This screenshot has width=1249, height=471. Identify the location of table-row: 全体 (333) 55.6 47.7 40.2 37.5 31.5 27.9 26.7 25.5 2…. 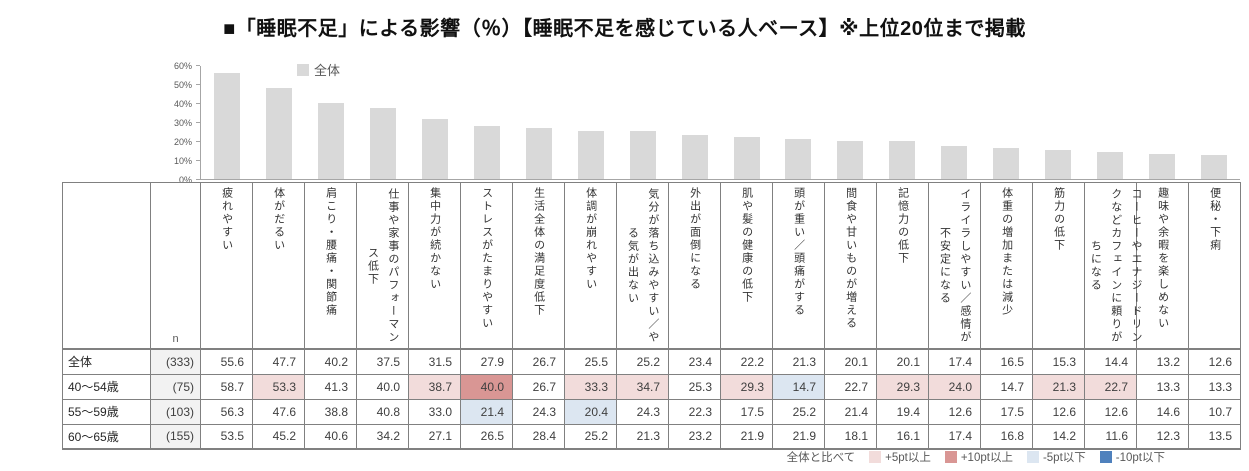
(651, 361).